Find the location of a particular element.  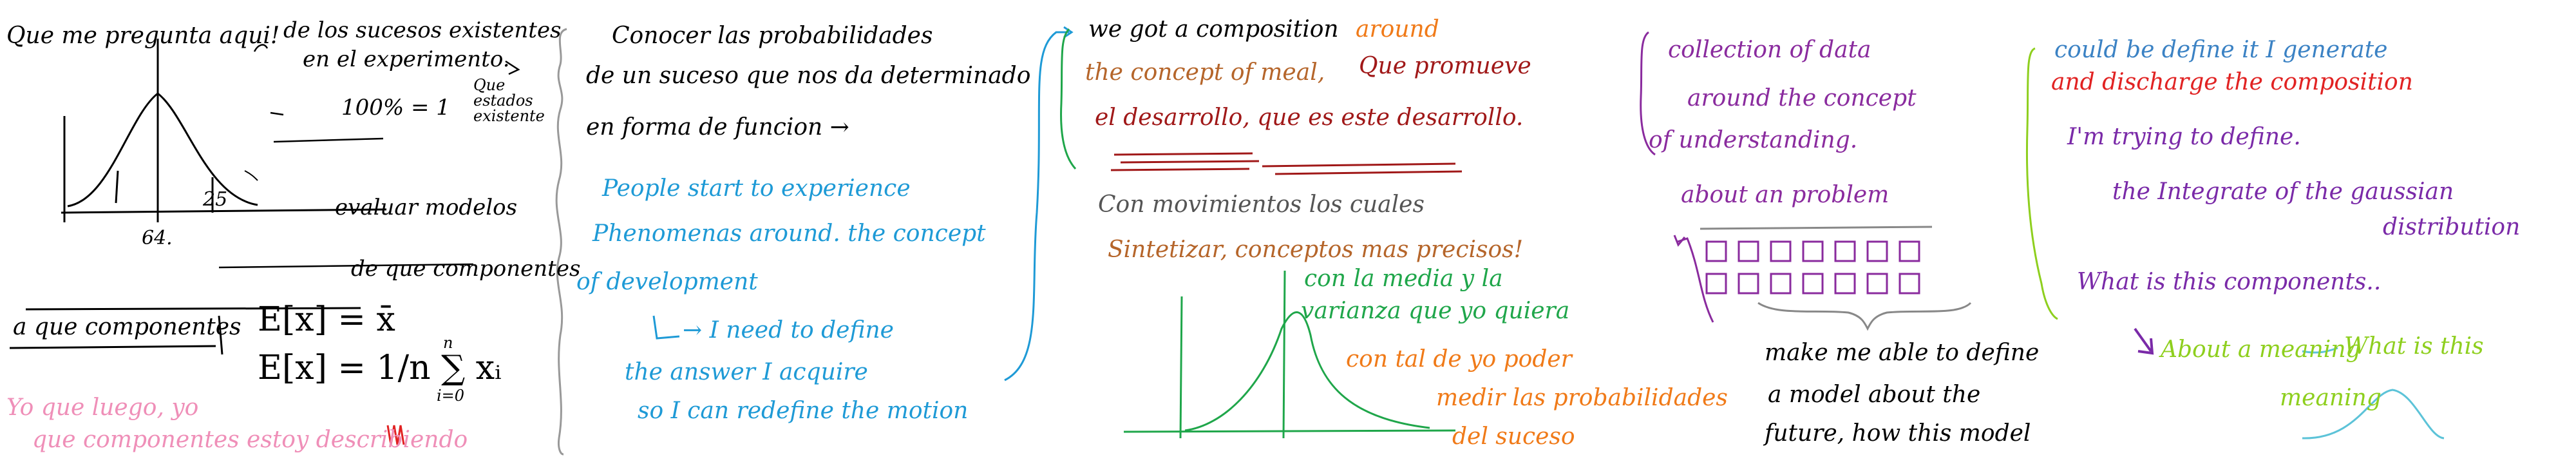

connector-blue is located at coordinates (1036, 206).